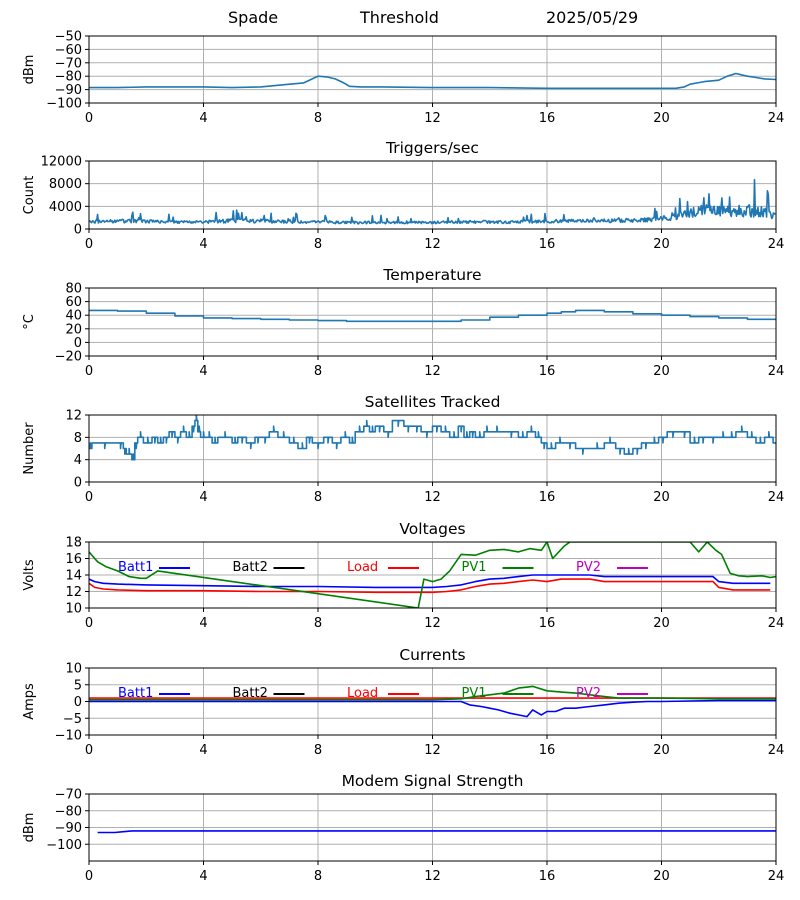 This screenshot has height=900, width=800. Describe the element at coordinates (61, 162) in the screenshot. I see `y-tick-label: 12000` at that location.